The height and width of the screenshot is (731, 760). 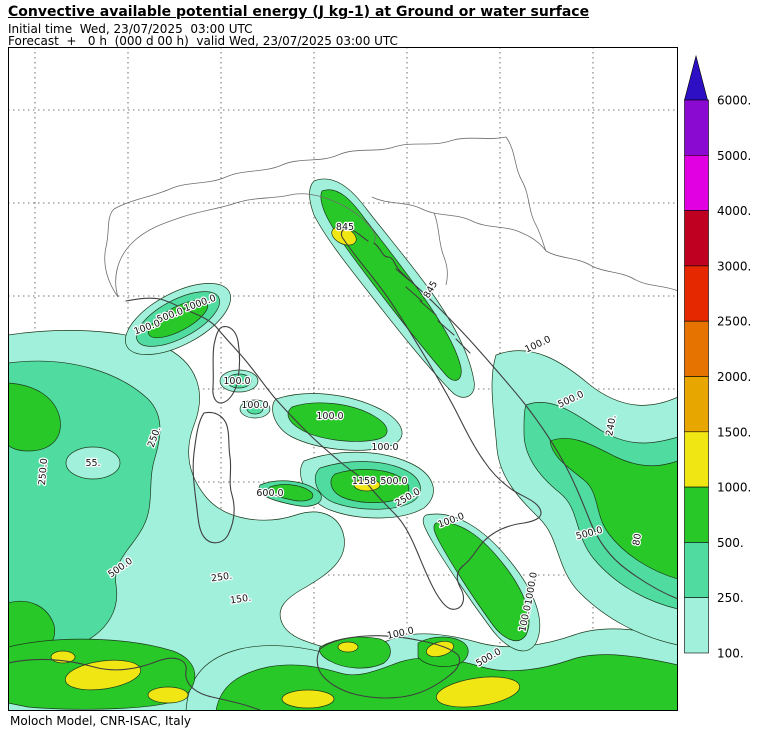 I want to click on contour-label: 1000.0, so click(x=531, y=588).